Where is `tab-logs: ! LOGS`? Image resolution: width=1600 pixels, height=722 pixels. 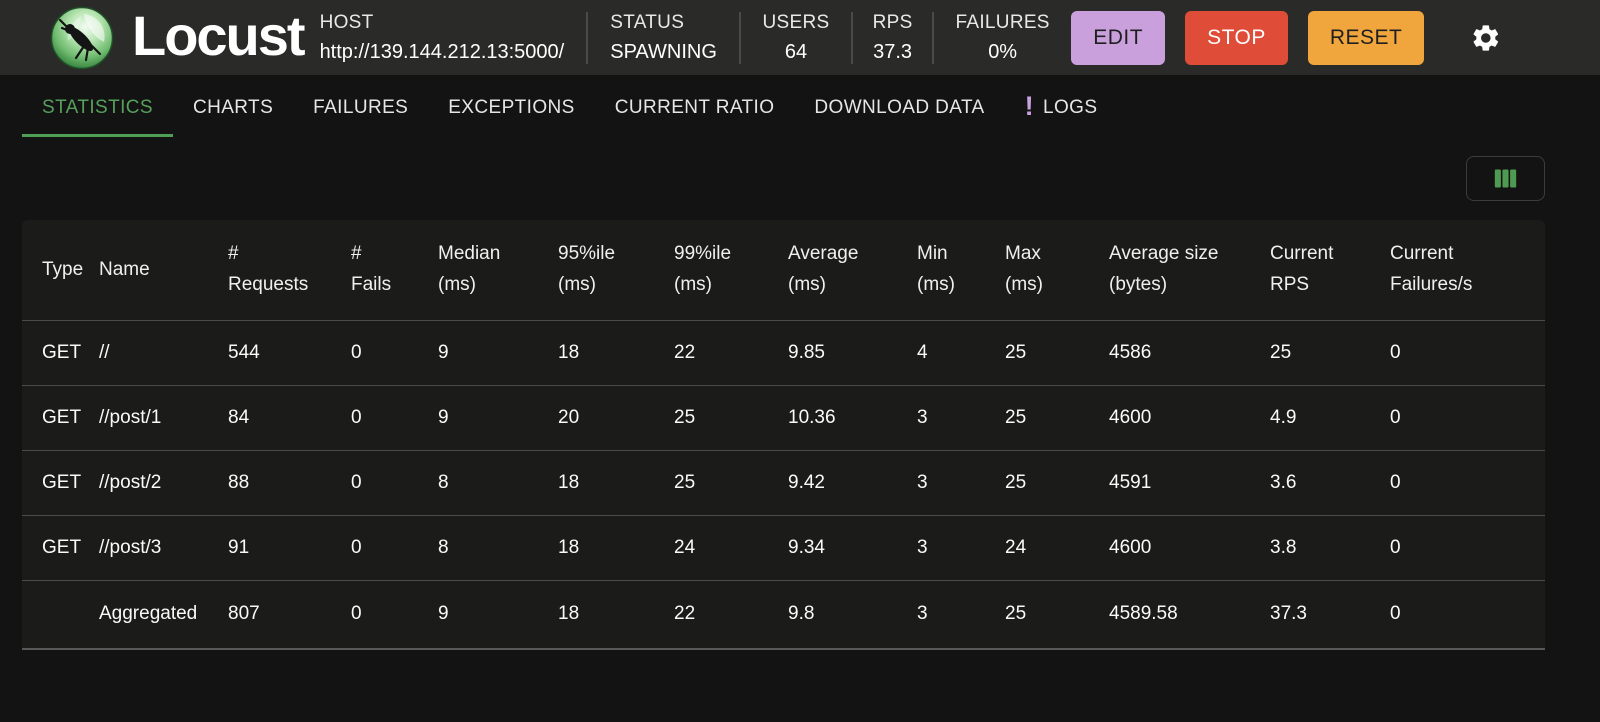
tab-logs: ! LOGS is located at coordinates (1061, 107).